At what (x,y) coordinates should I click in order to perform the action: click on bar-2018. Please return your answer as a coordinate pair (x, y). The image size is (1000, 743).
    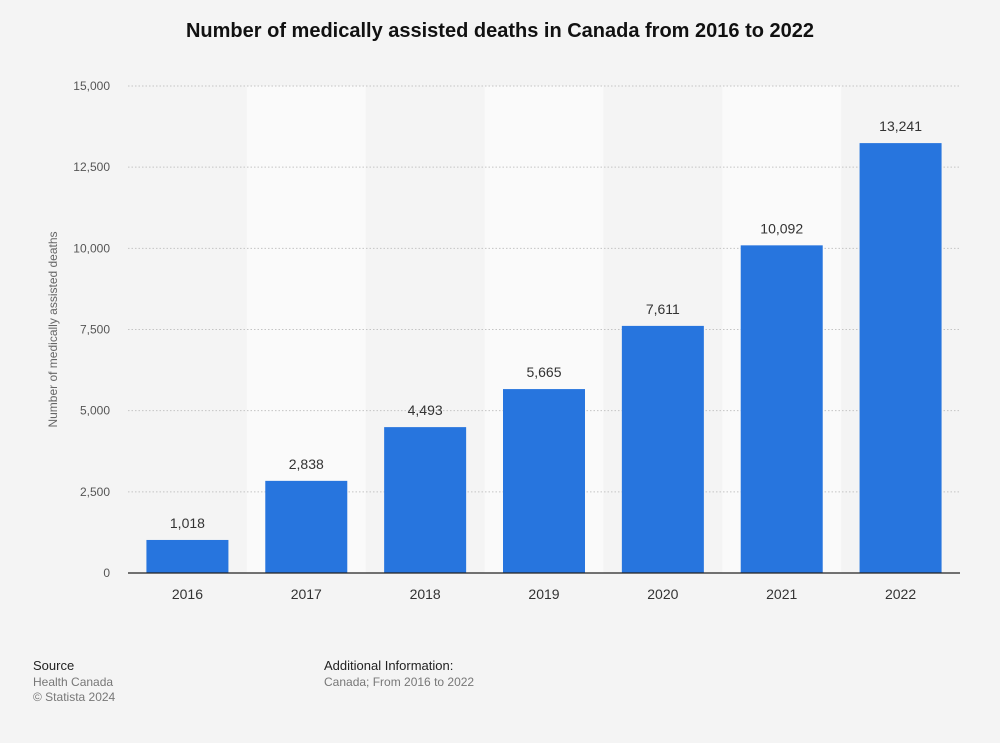
    Looking at the image, I should click on (425, 500).